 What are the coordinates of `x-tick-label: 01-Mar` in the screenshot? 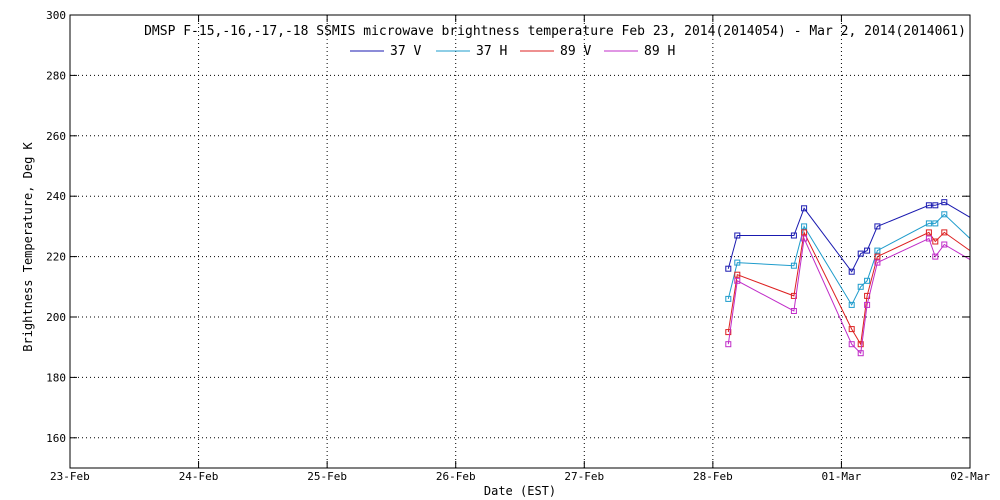 It's located at (842, 476).